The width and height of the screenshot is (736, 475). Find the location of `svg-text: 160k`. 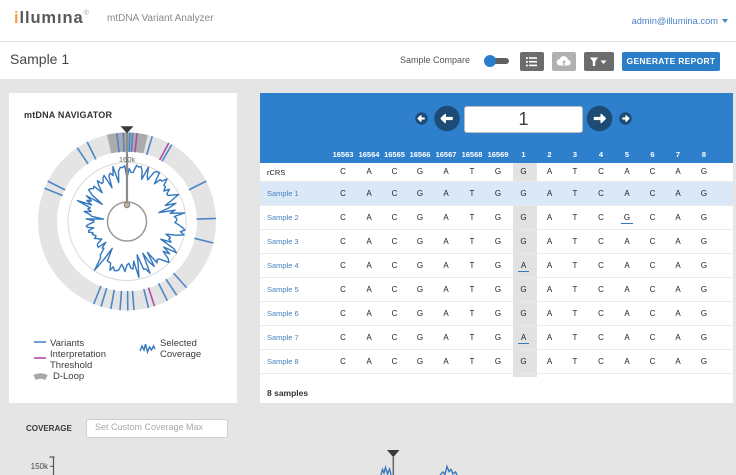

svg-text: 160k is located at coordinates (127, 159).